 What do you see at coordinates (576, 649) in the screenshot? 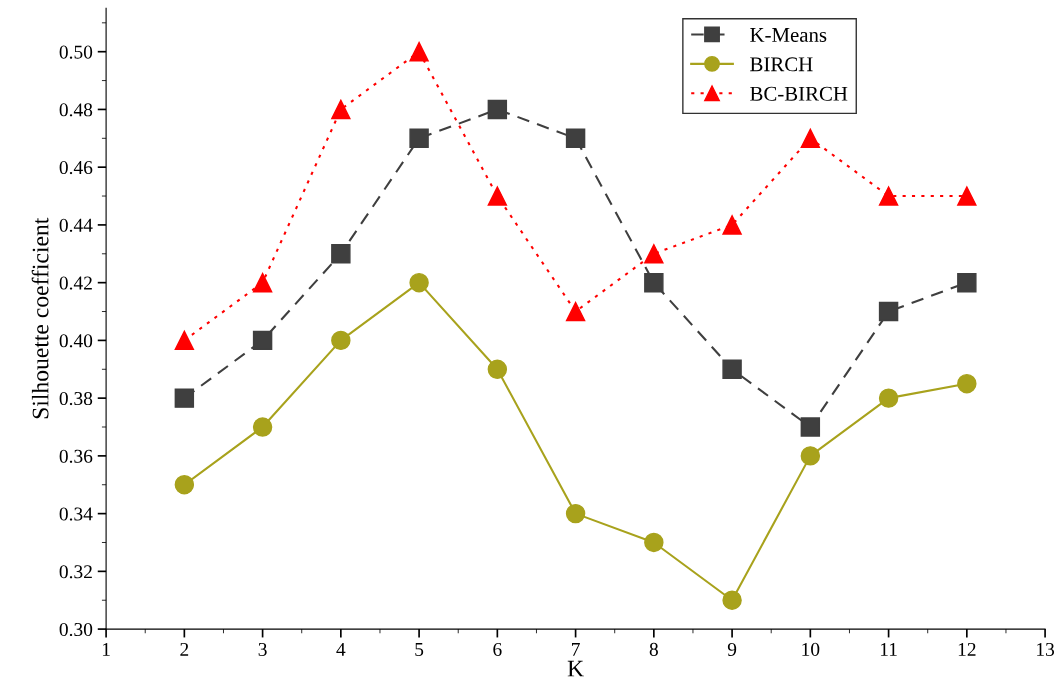
I see `x-tick-label: 7` at bounding box center [576, 649].